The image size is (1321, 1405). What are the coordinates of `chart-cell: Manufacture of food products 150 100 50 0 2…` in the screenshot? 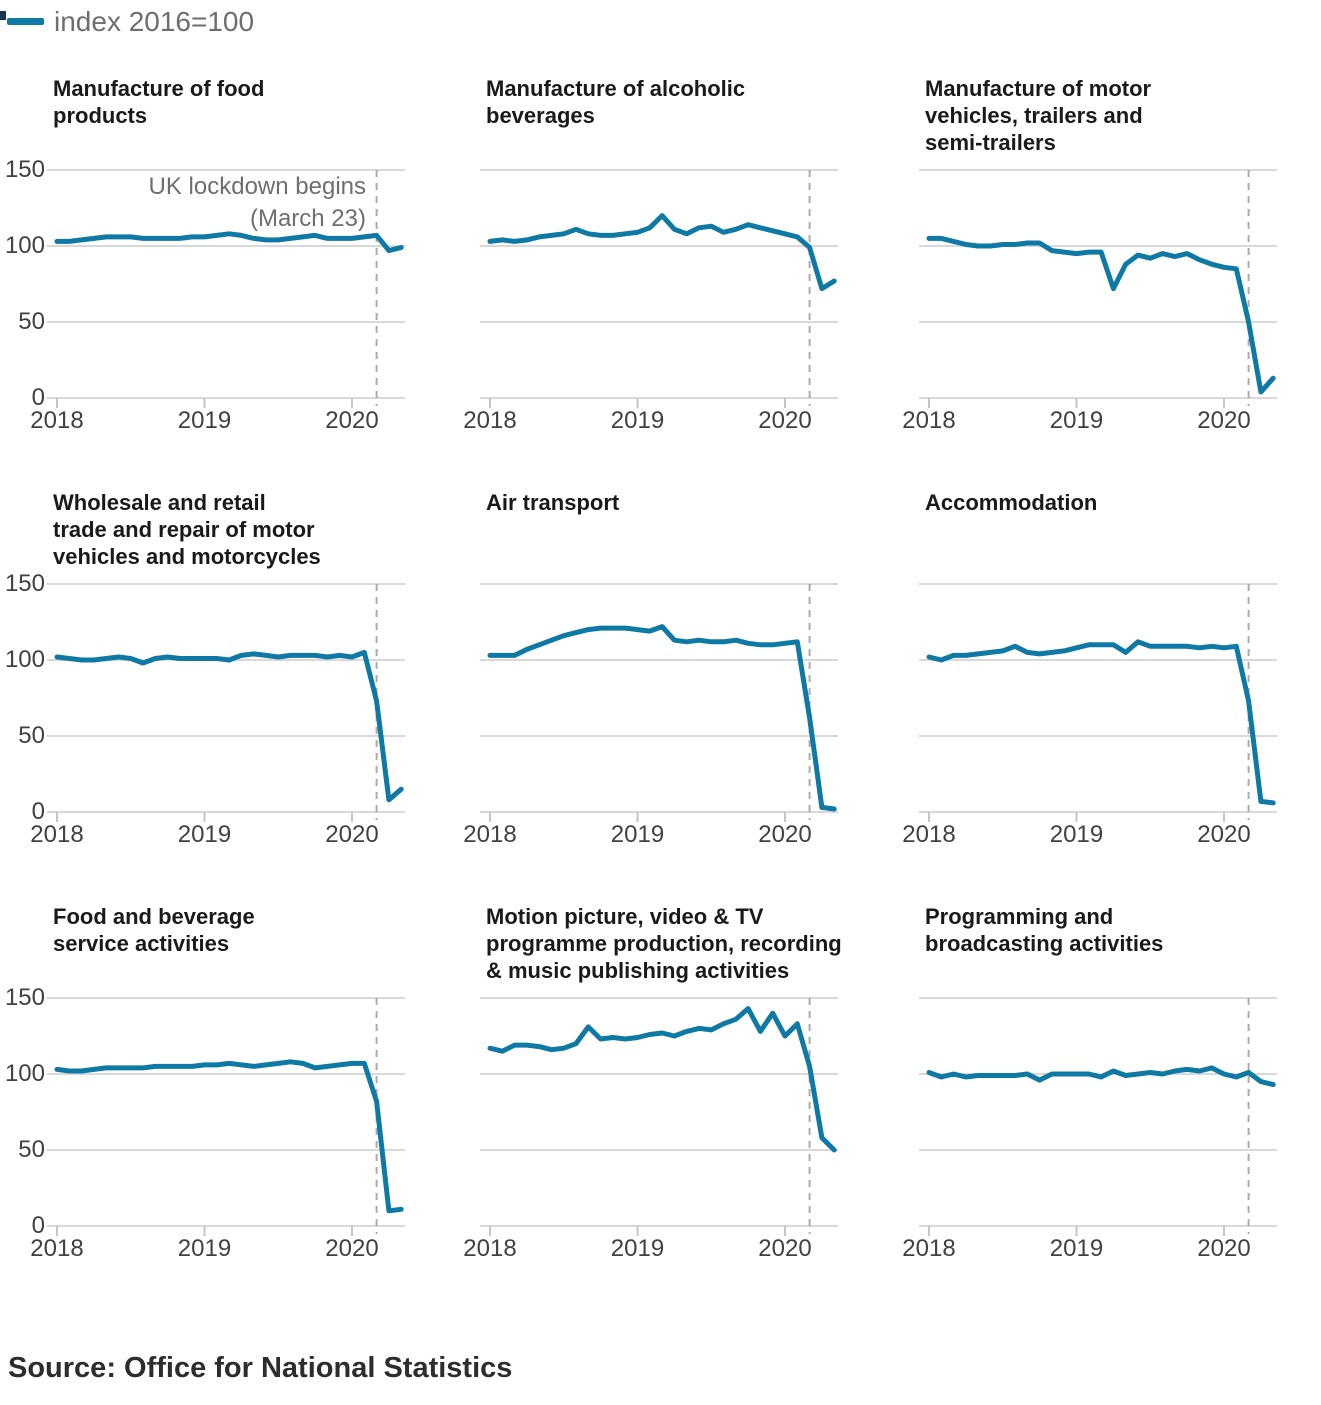 It's located at (216, 259).